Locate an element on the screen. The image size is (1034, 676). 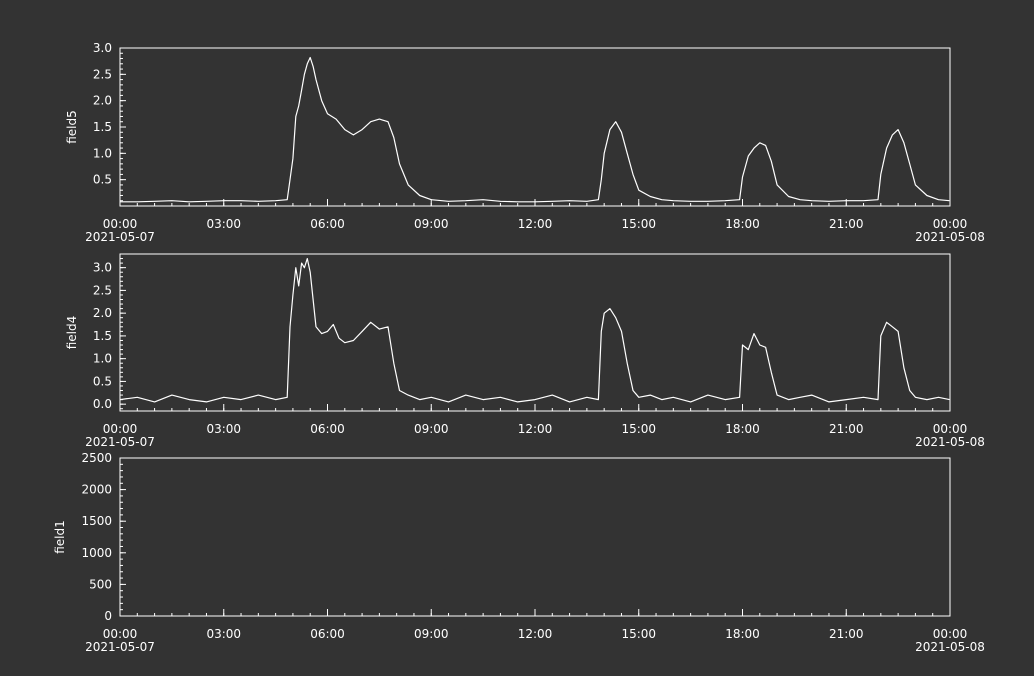
y-axis-label: field1 is located at coordinates (60, 537).